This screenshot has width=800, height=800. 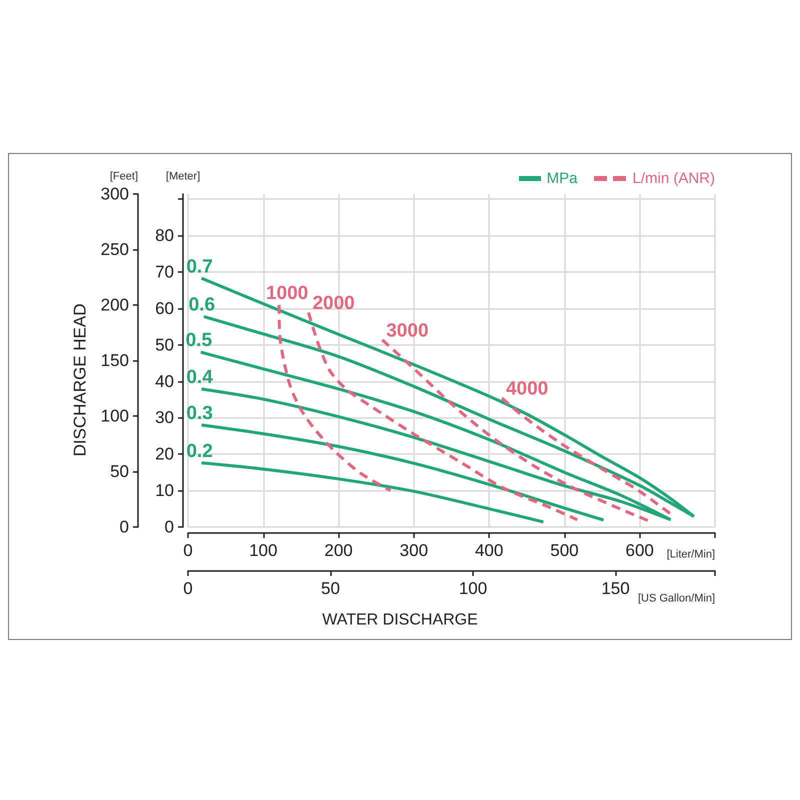 I want to click on x-tick-label: 400, so click(x=489, y=550).